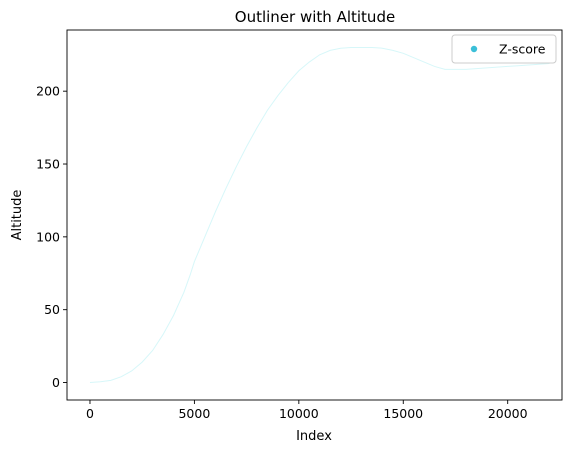 The height and width of the screenshot is (453, 571). What do you see at coordinates (48, 91) in the screenshot?
I see `y-tick-label: 200` at bounding box center [48, 91].